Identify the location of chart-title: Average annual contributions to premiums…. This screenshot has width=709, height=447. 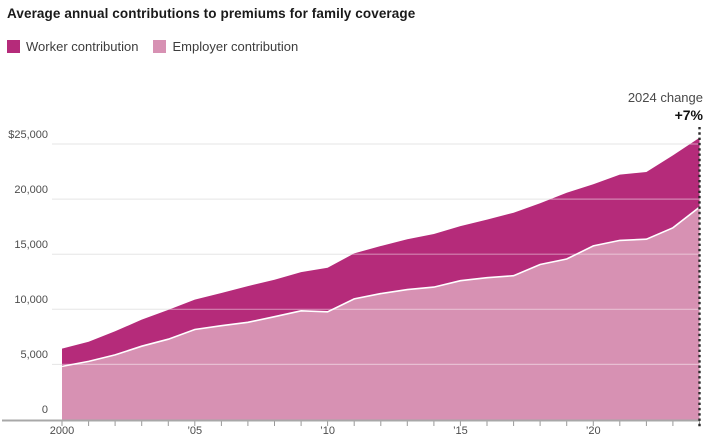
(211, 13).